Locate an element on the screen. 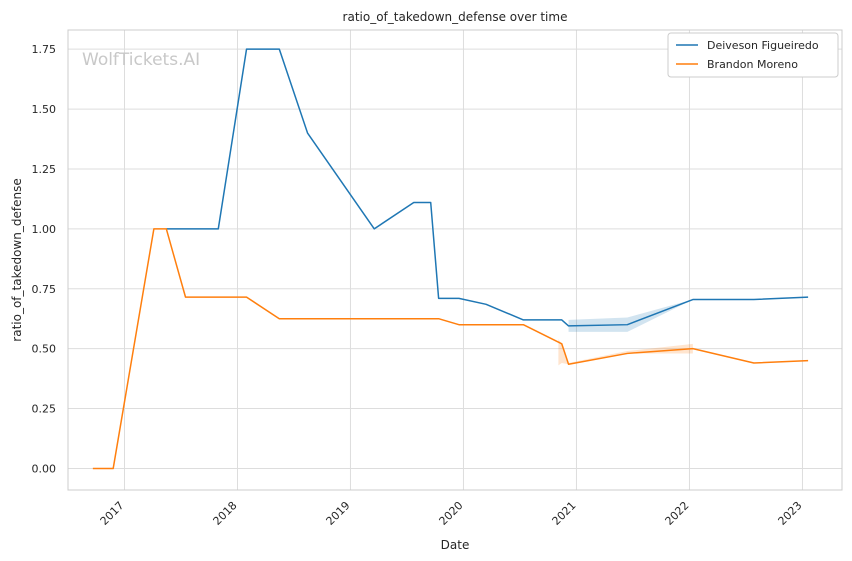  x-tick-label: 2021 is located at coordinates (564, 513).